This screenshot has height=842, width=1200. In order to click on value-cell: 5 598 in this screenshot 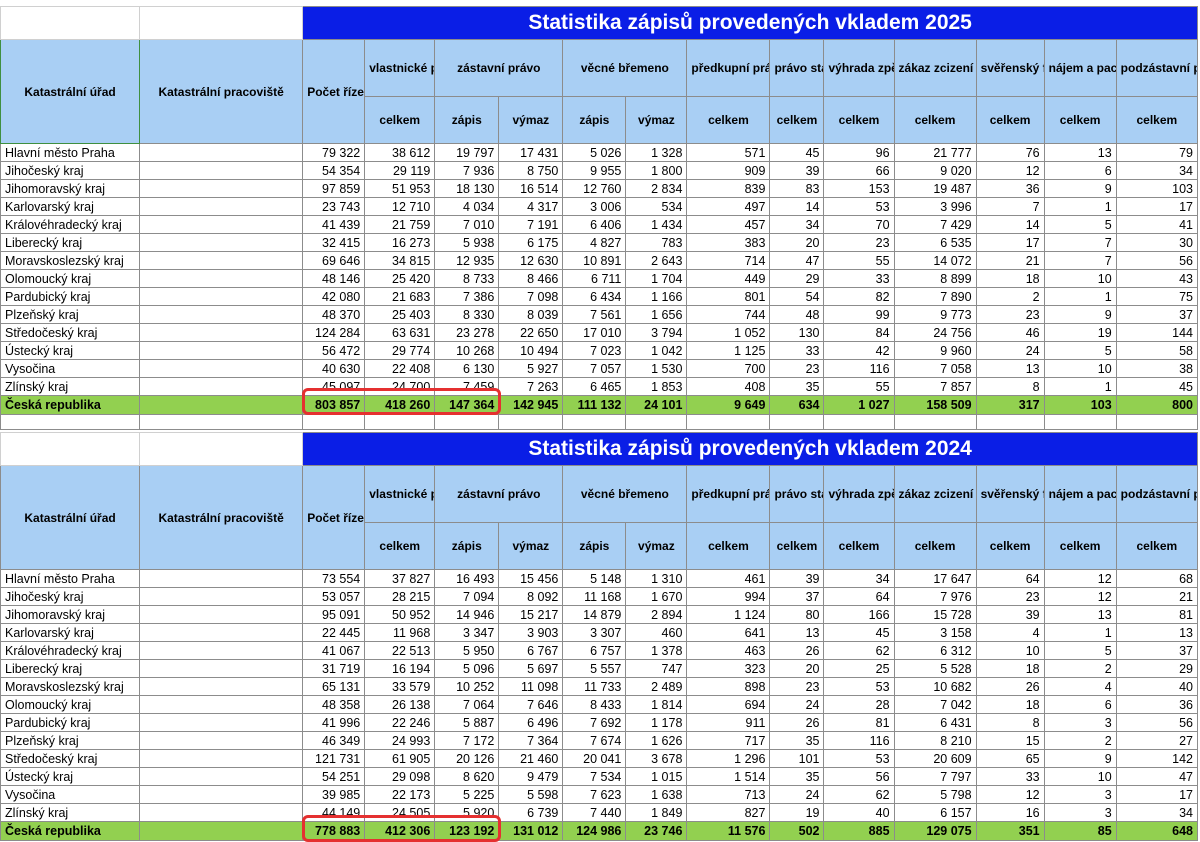, I will do `click(531, 794)`.